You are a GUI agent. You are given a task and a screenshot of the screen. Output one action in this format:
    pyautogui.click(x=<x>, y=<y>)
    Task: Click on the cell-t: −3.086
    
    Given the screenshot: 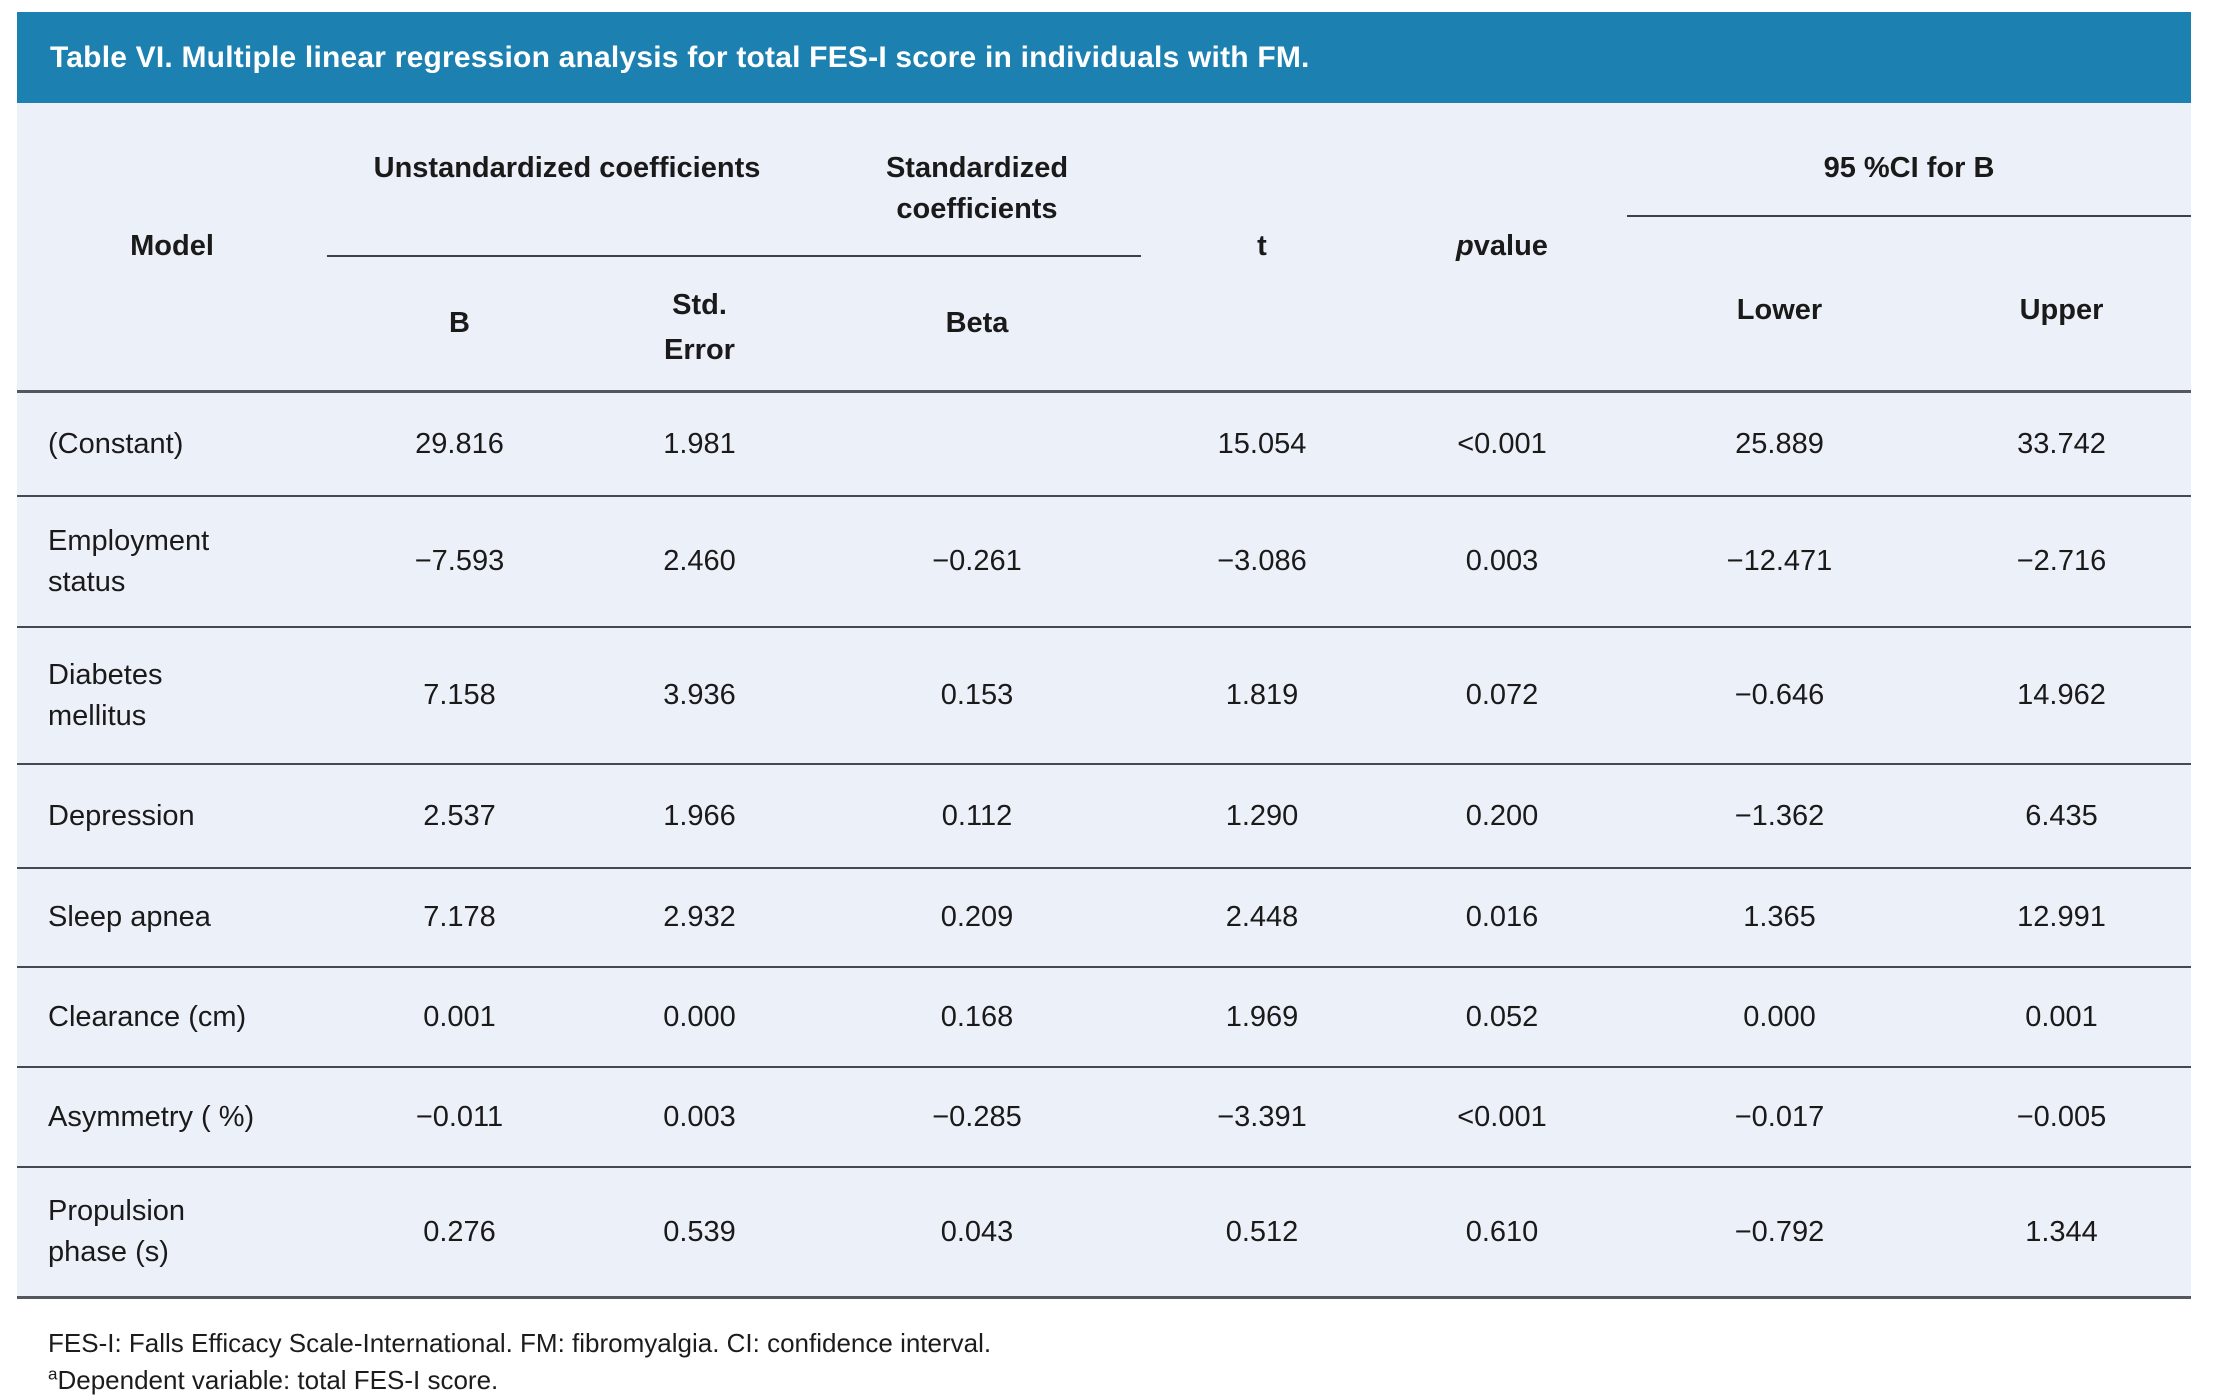 What is the action you would take?
    pyautogui.click(x=1262, y=561)
    